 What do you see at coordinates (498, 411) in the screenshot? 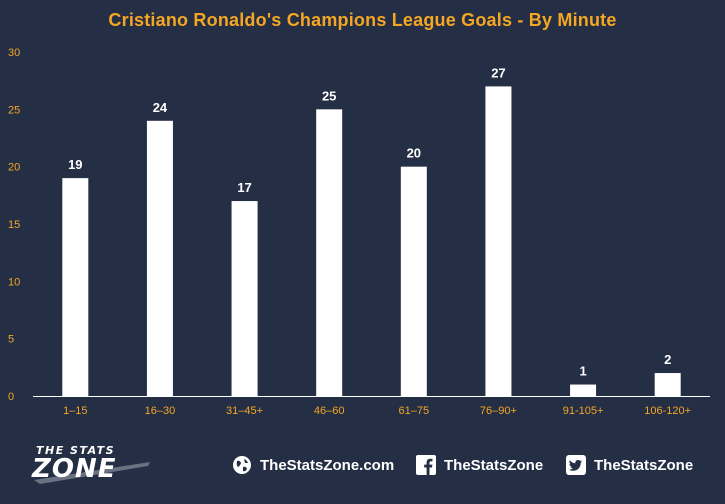
I see `x-tick-label: 76–90+` at bounding box center [498, 411].